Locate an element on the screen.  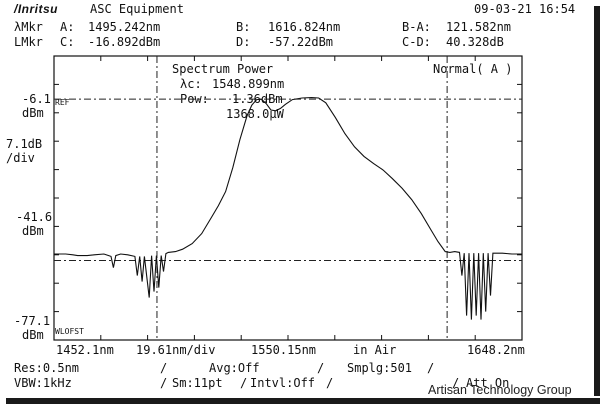
spectrum-power-title: Spectrum Power is located at coordinates (223, 69).